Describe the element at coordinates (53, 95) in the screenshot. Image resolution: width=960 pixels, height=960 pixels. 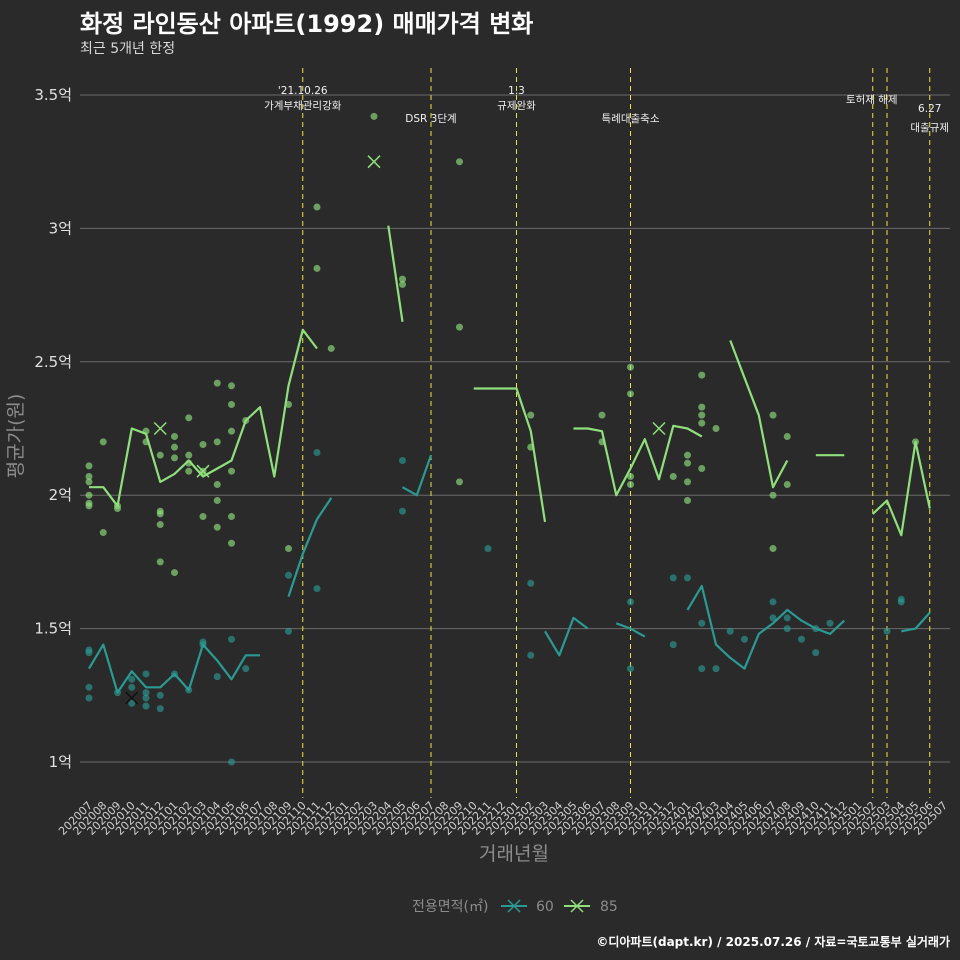
I see `y-tick-label: 3.5억` at that location.